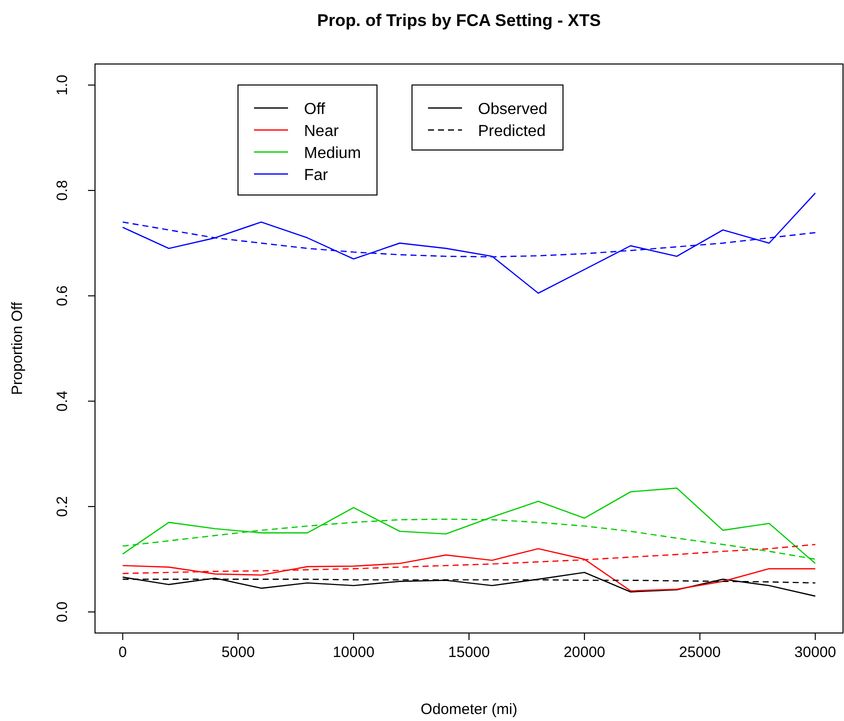  Describe the element at coordinates (122, 652) in the screenshot. I see `x-tick-label: 0` at that location.